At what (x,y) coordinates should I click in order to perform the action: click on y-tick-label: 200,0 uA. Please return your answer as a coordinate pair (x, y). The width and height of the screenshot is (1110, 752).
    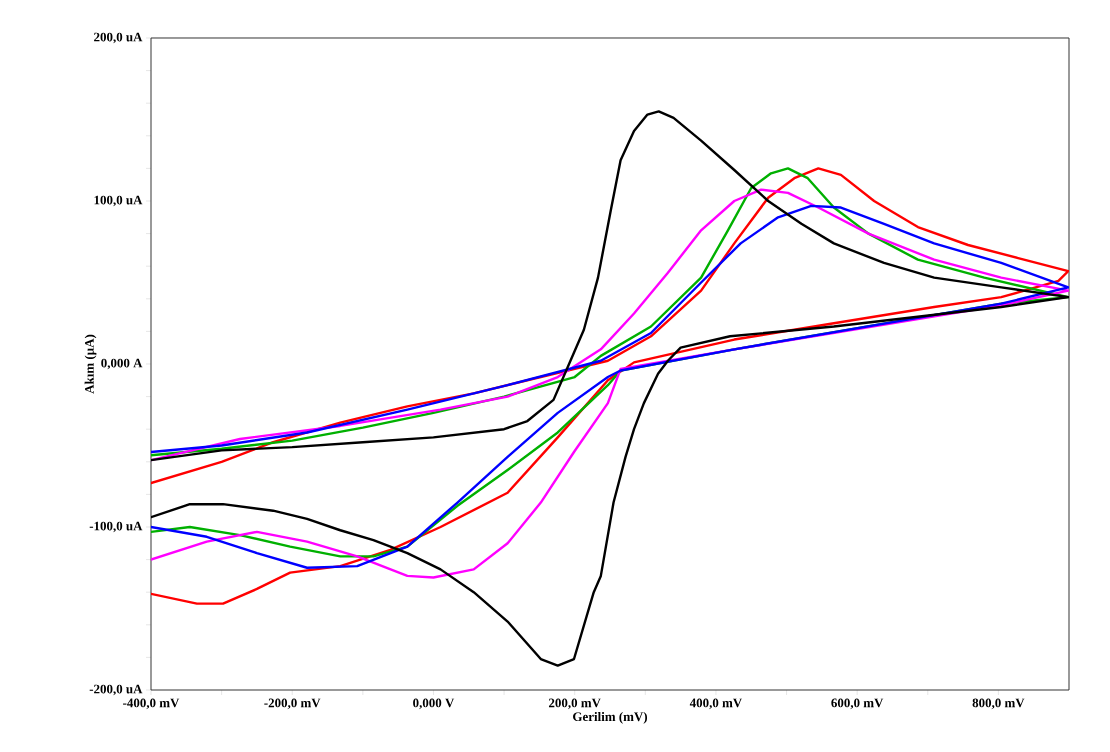
    Looking at the image, I should click on (118, 38).